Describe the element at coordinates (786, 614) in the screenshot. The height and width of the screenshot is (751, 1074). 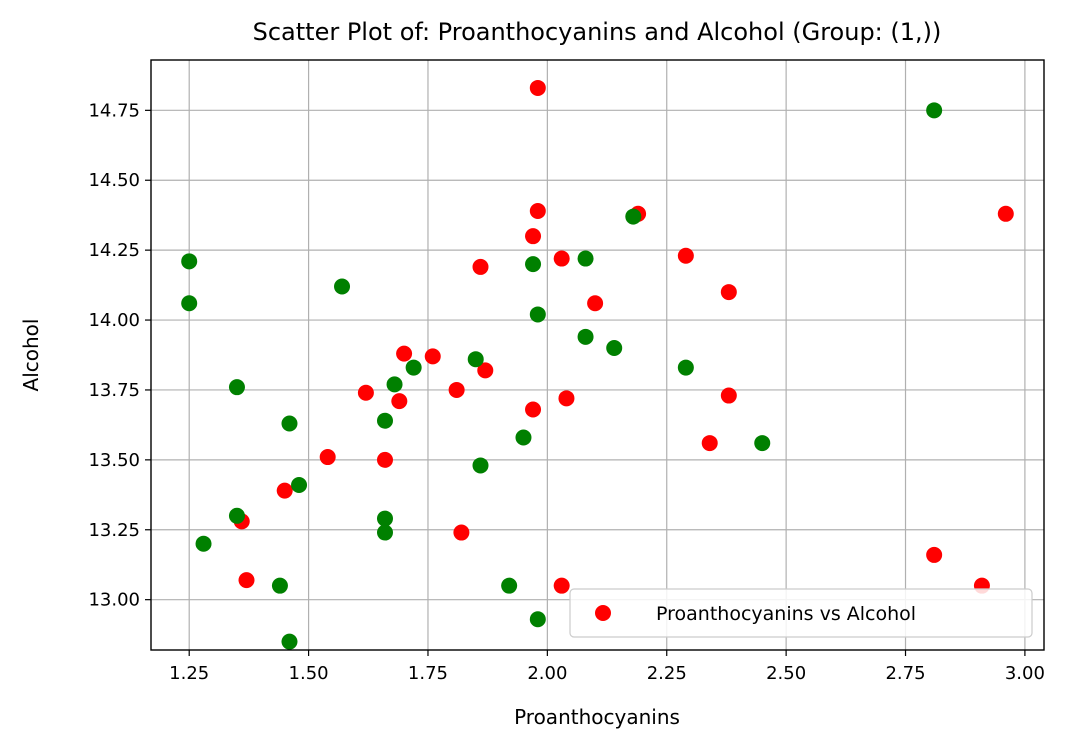
I see `legend-label: Proanthocyanins vs Alcohol` at that location.